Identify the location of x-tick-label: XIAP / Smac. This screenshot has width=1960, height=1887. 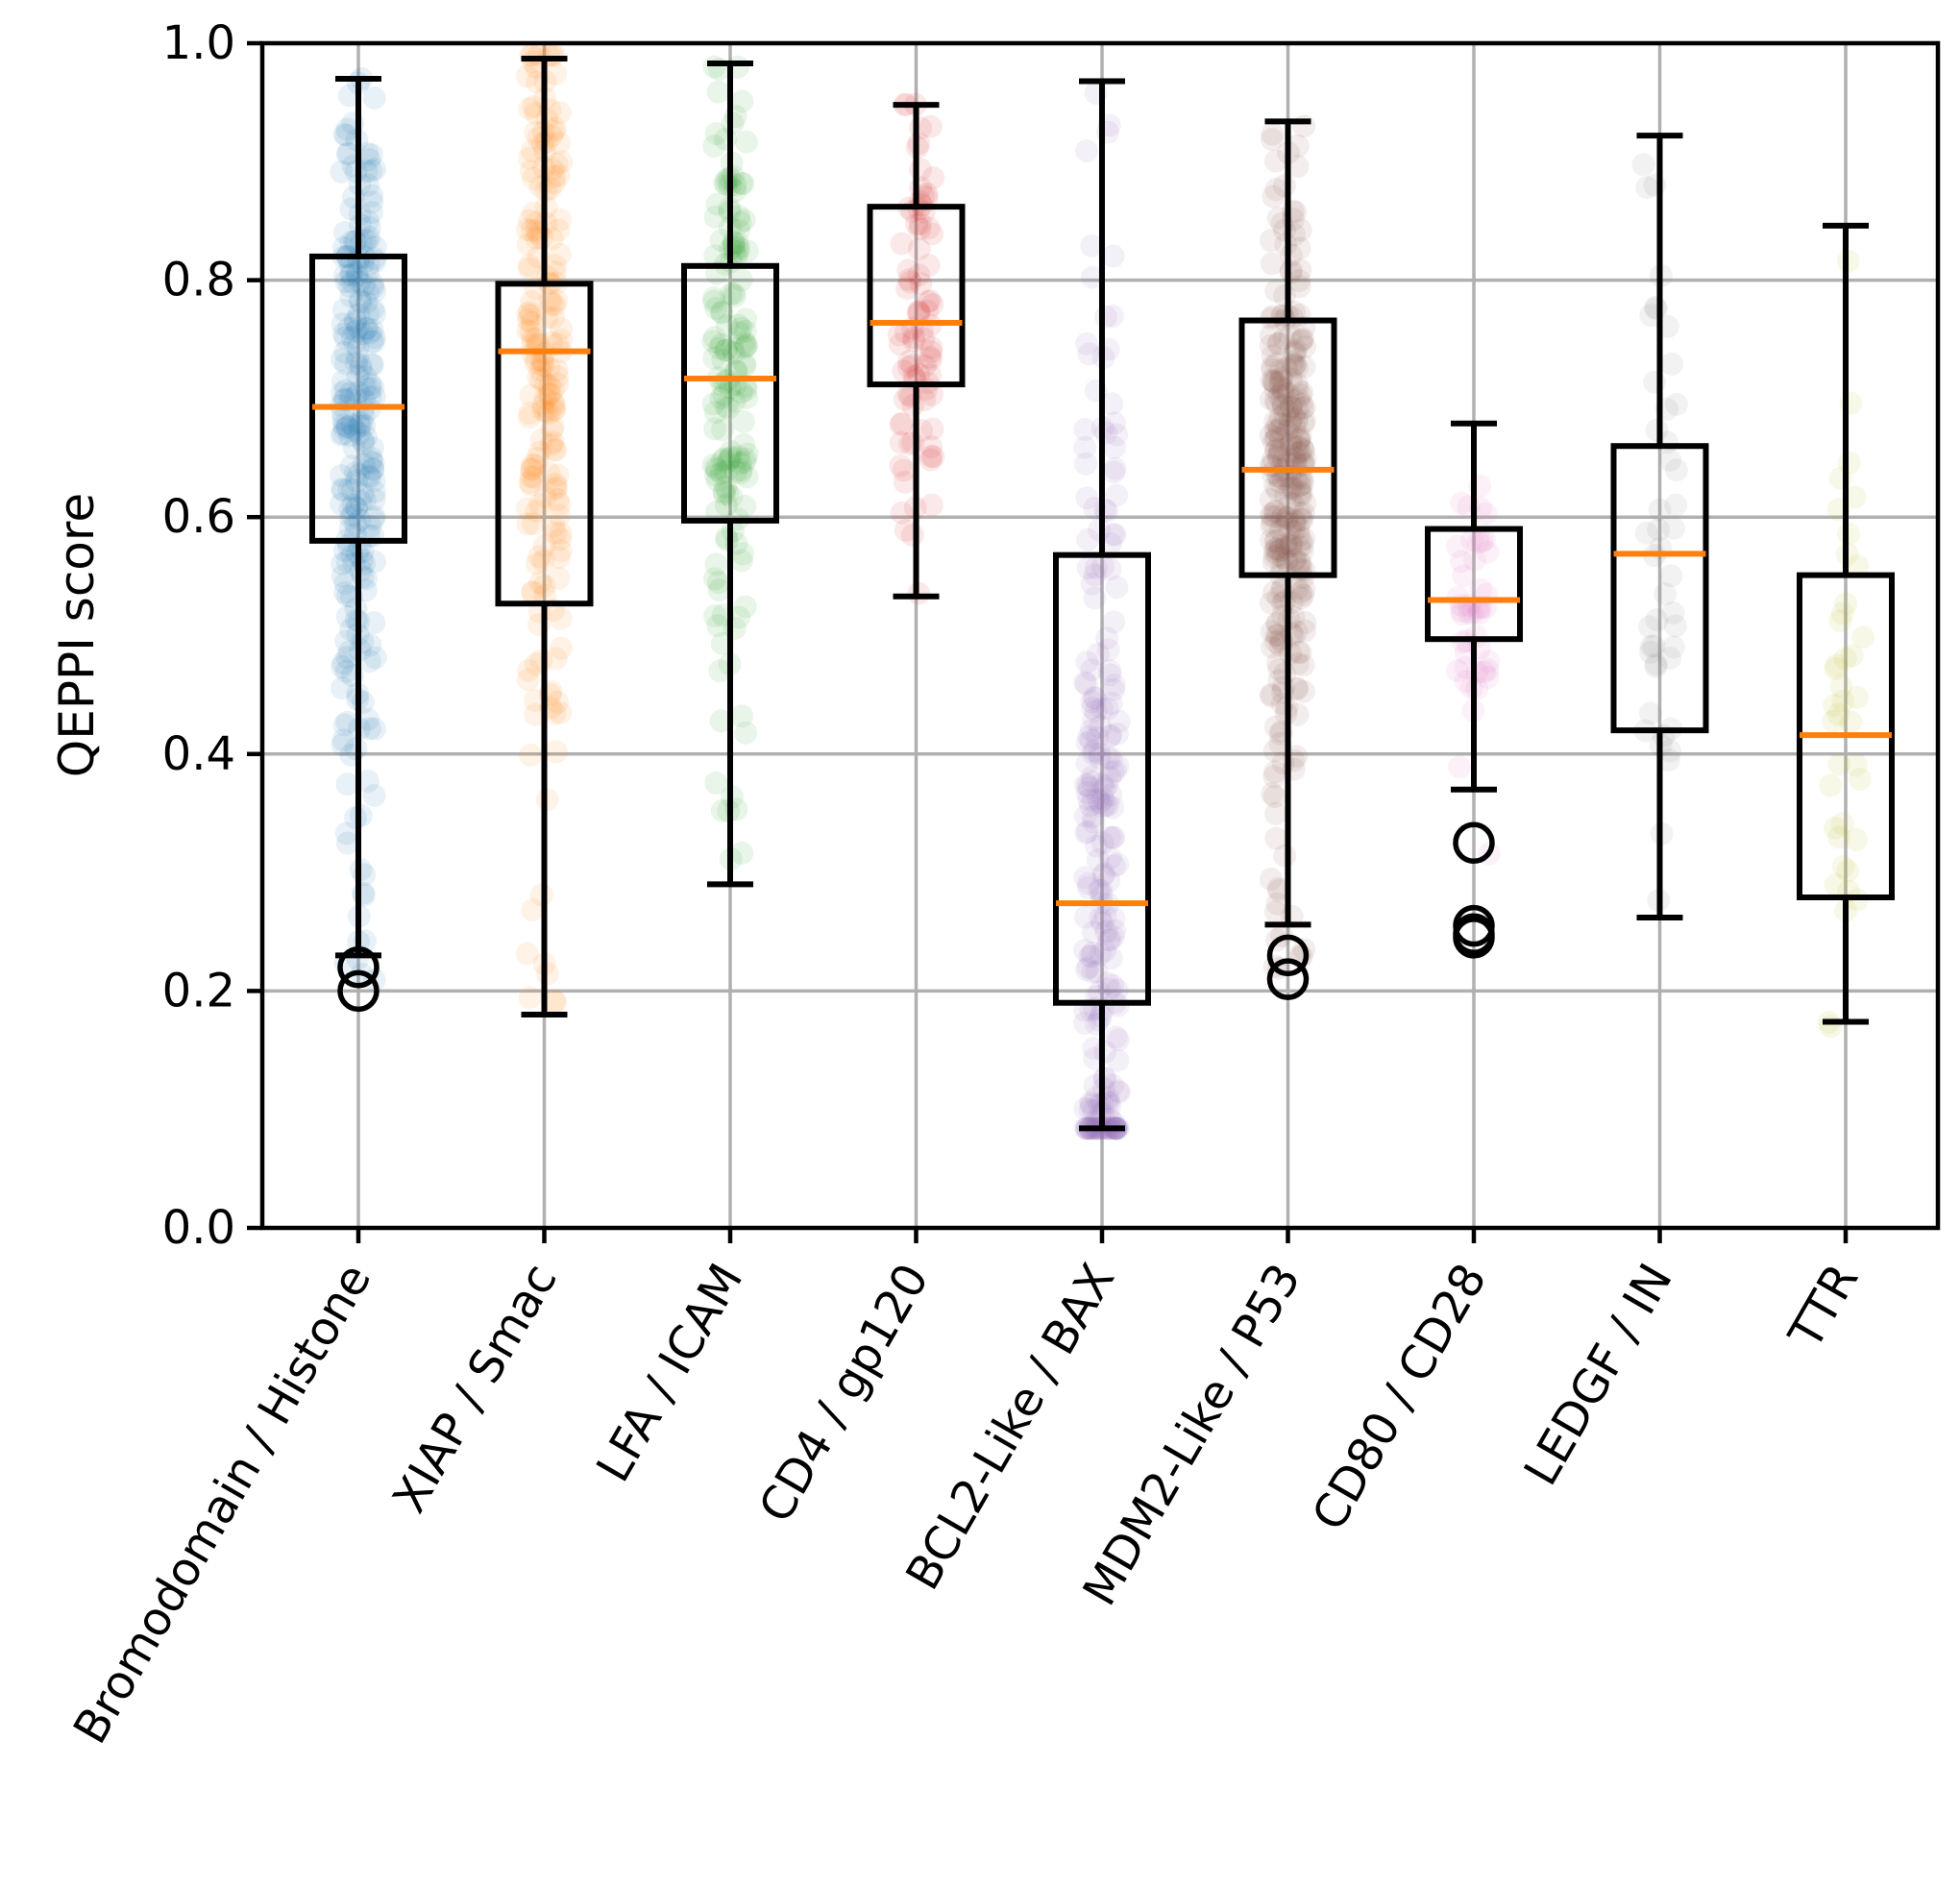
(475, 1388).